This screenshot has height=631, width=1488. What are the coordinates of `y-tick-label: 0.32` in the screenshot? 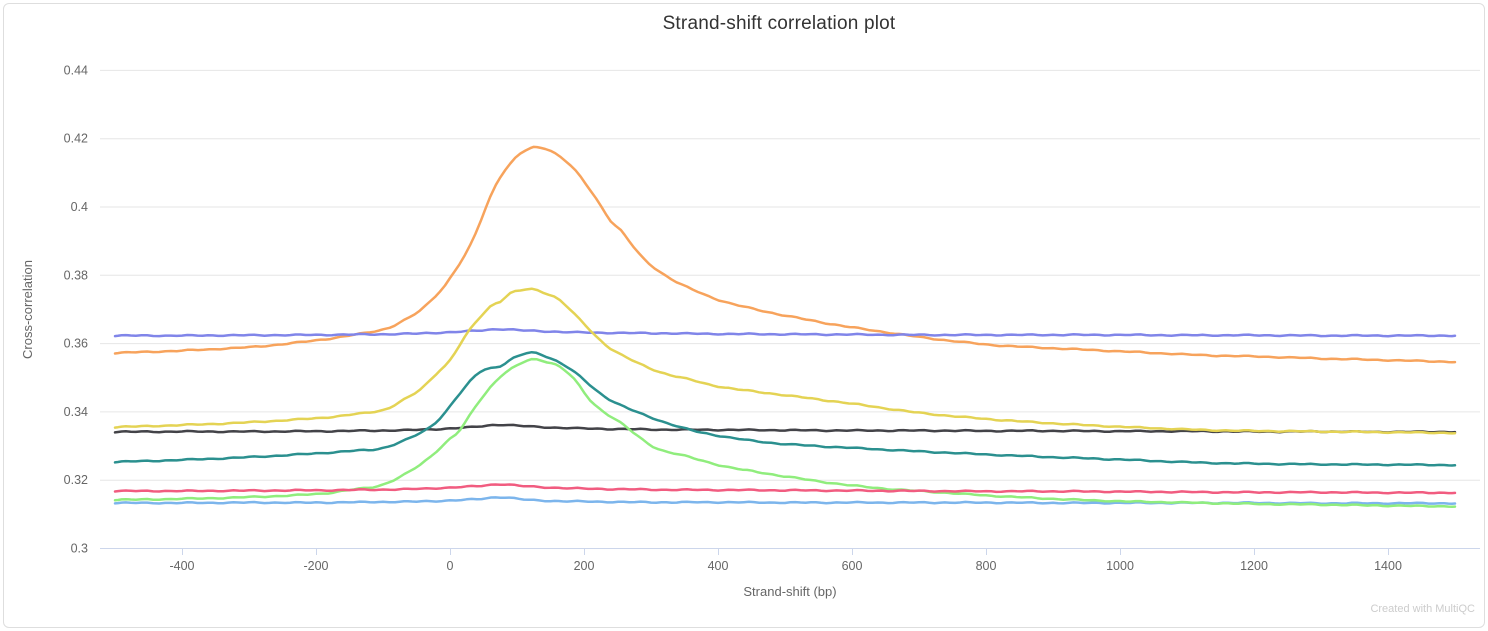 It's located at (76, 480).